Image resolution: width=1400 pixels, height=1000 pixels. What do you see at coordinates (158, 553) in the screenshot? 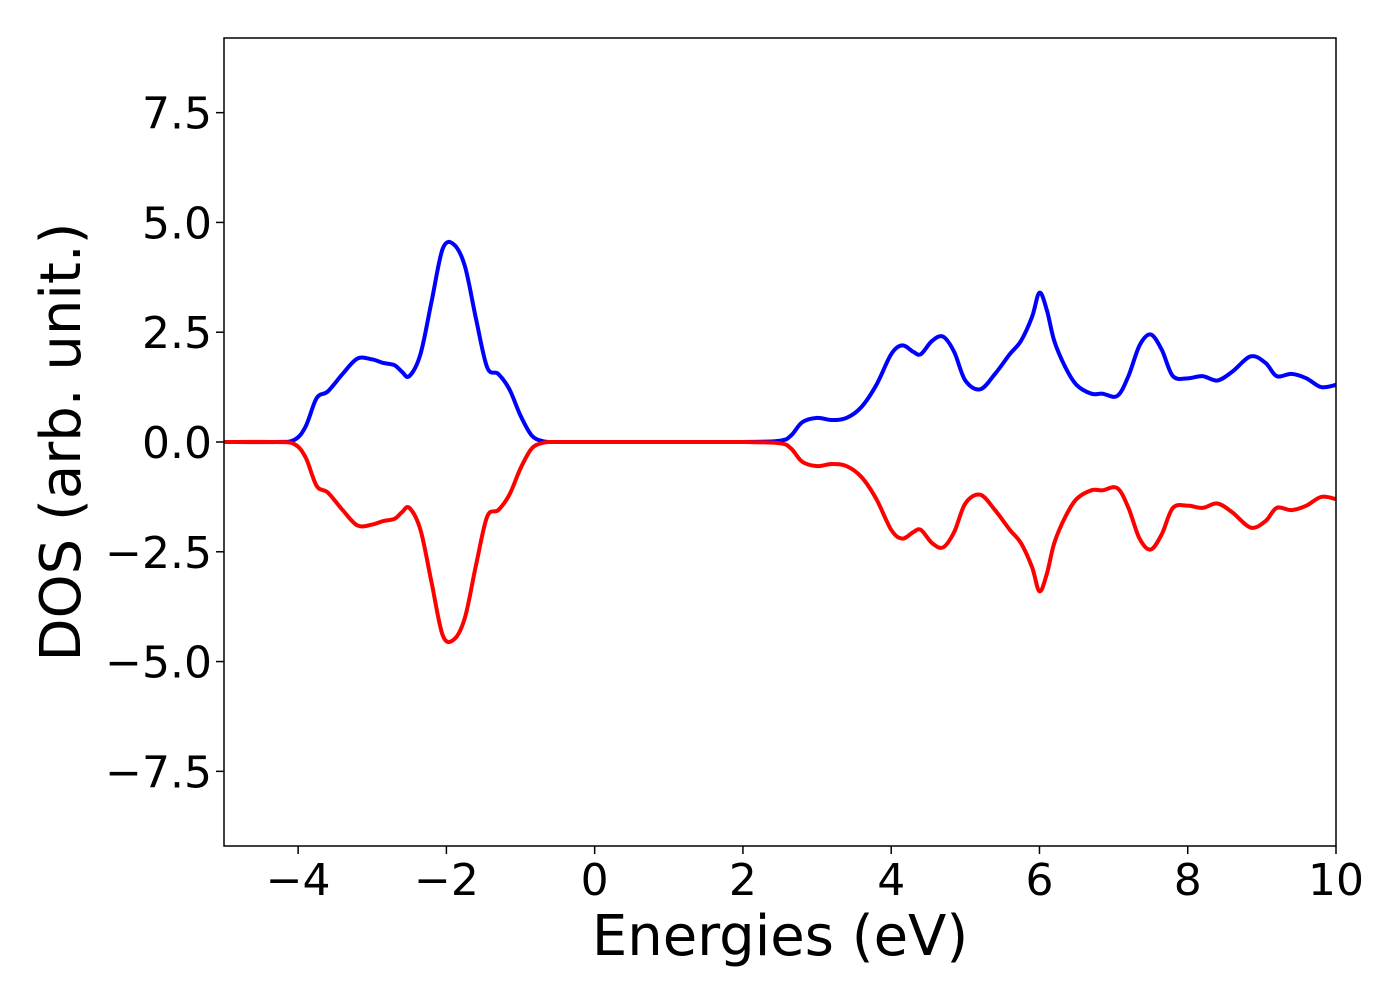
I see `y-tick-label: −2.5` at bounding box center [158, 553].